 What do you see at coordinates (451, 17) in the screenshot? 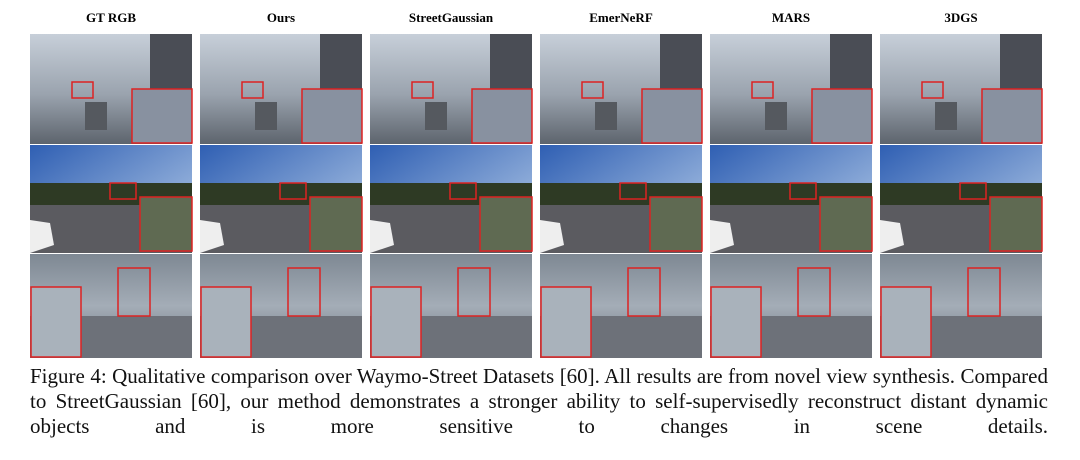
I see `column-header: StreetGaussian` at bounding box center [451, 17].